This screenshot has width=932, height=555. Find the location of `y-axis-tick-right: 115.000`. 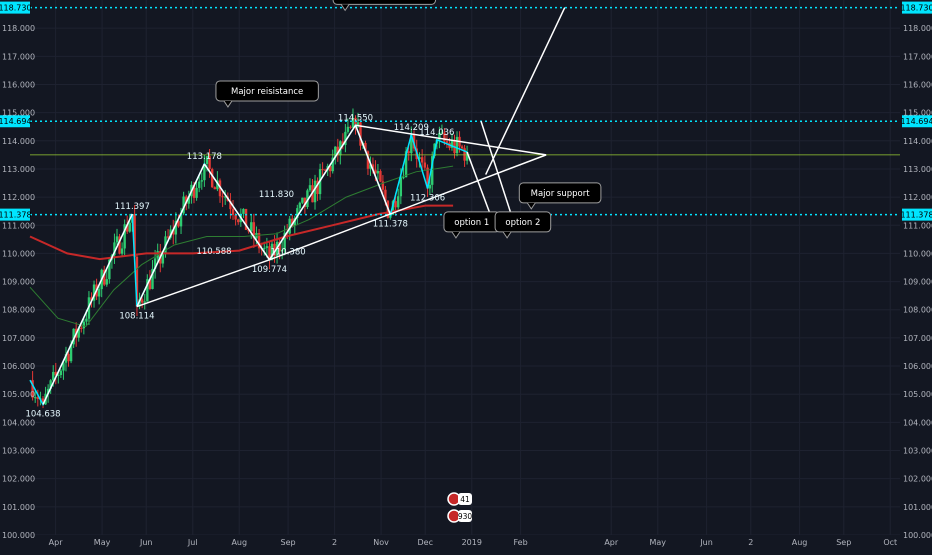

y-axis-tick-right: 115.000 is located at coordinates (917, 113).